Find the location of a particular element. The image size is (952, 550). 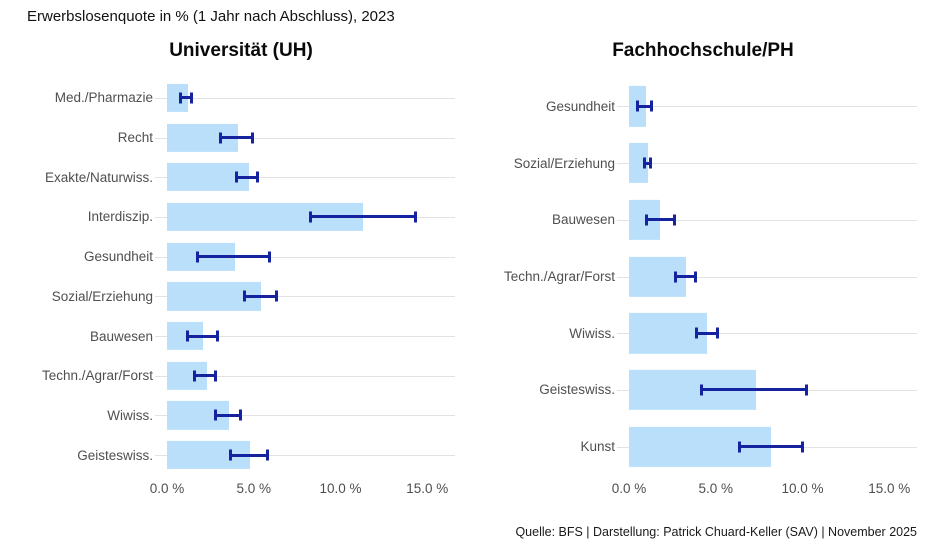

bar-row: Kunst is located at coordinates (703, 446).